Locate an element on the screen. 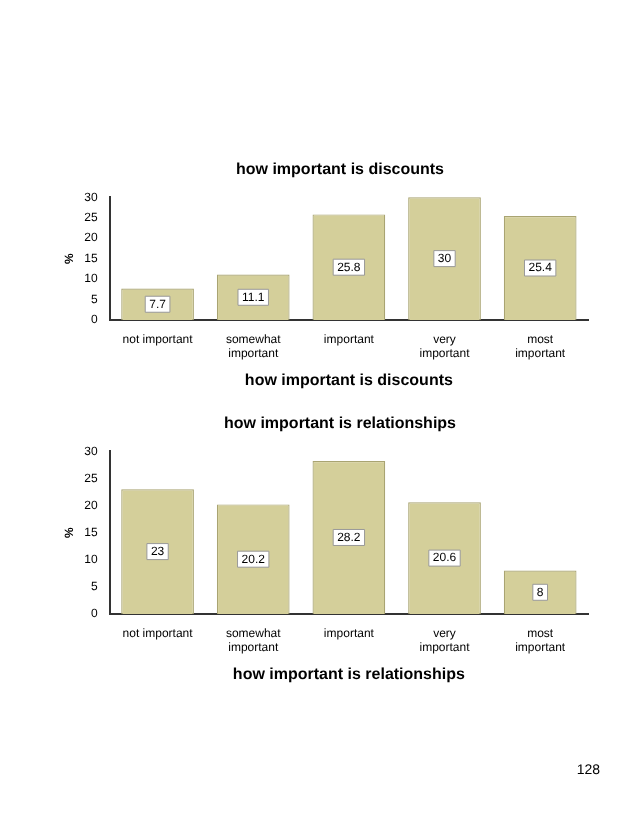 The width and height of the screenshot is (640, 828). x-axis-title: how important is discounts is located at coordinates (349, 379).